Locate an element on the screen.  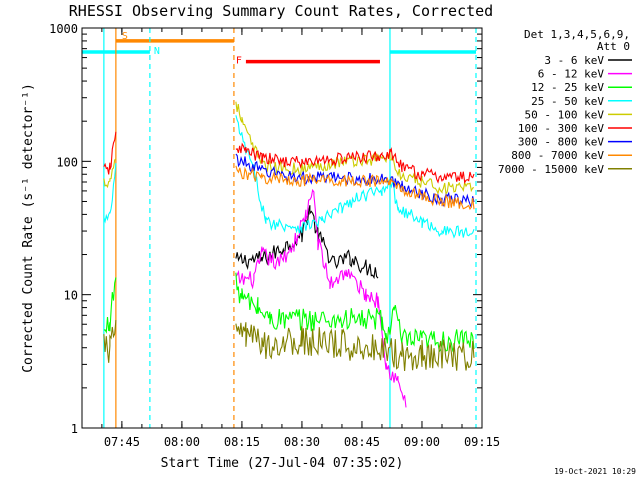
legend-header-line-2: Att 0 is located at coordinates (613, 46).